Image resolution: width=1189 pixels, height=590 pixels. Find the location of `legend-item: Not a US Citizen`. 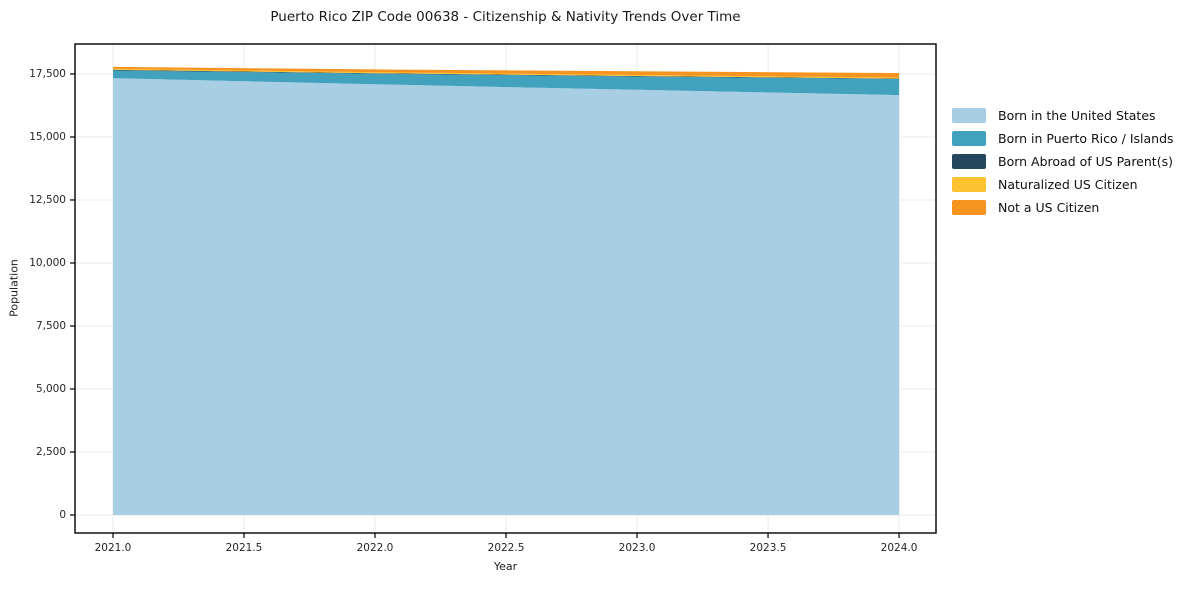

legend-item: Not a US Citizen is located at coordinates (1063, 207).